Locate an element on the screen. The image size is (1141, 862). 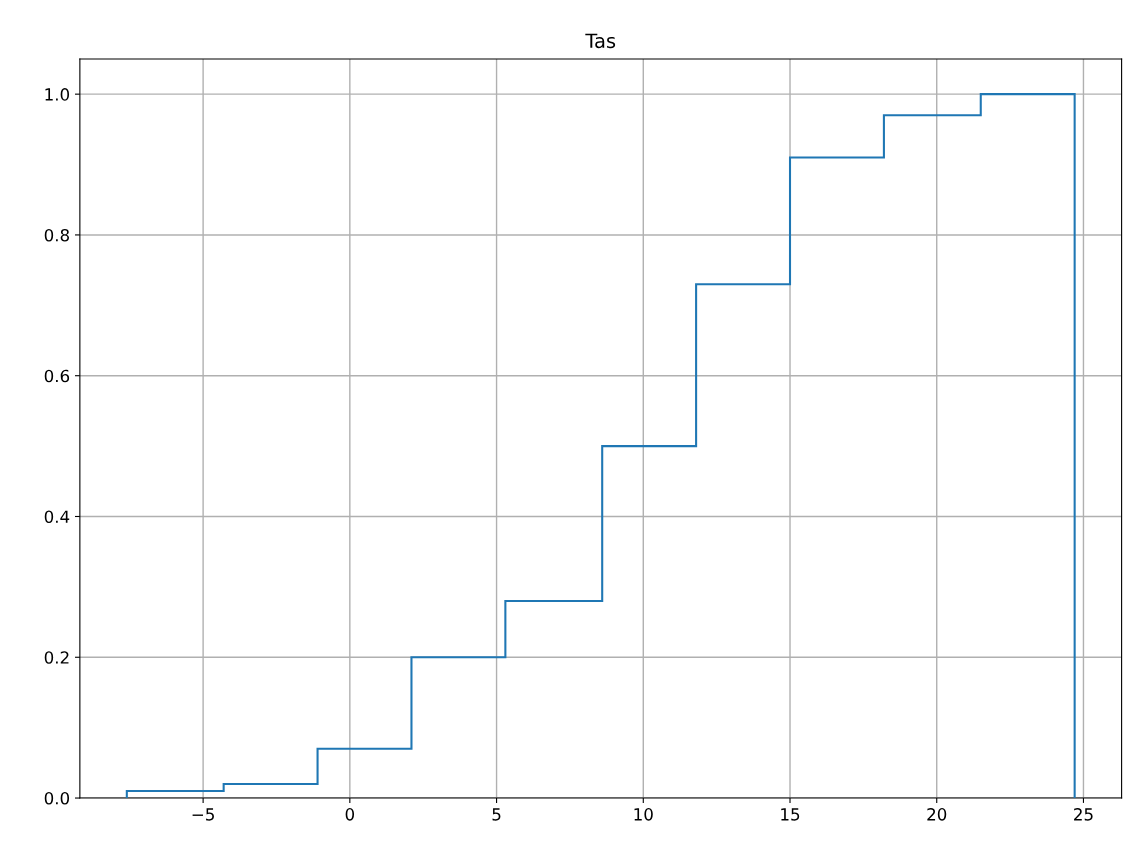
y-tick-label: 1.0 is located at coordinates (57, 94).